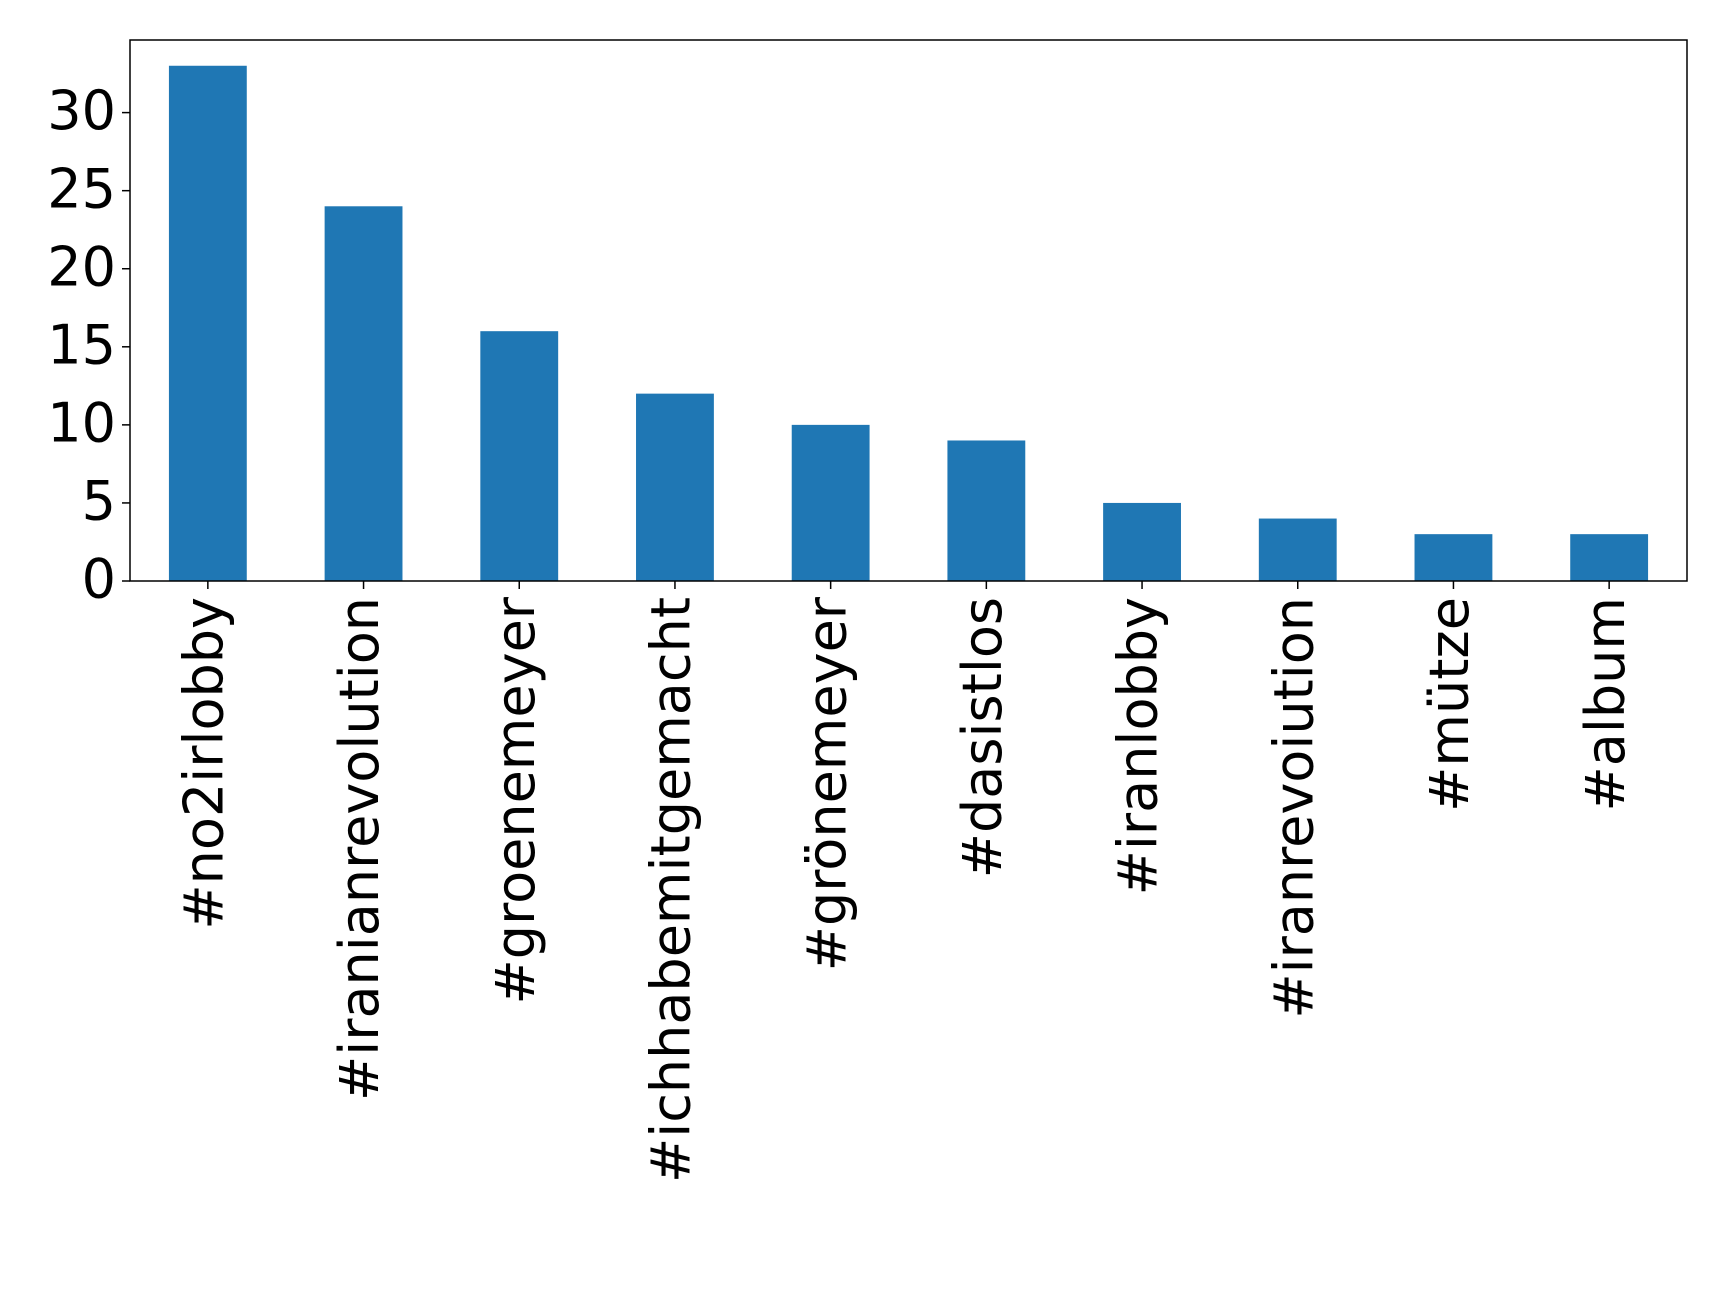 The width and height of the screenshot is (1719, 1306). Describe the element at coordinates (81, 423) in the screenshot. I see `y-tick-label: 10` at that location.